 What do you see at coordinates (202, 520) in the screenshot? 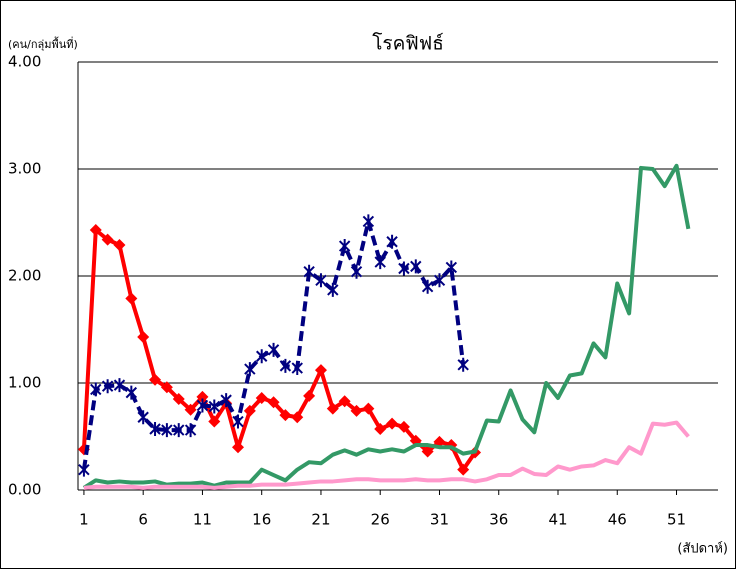
I see `x-tick-label: 11` at bounding box center [202, 520].